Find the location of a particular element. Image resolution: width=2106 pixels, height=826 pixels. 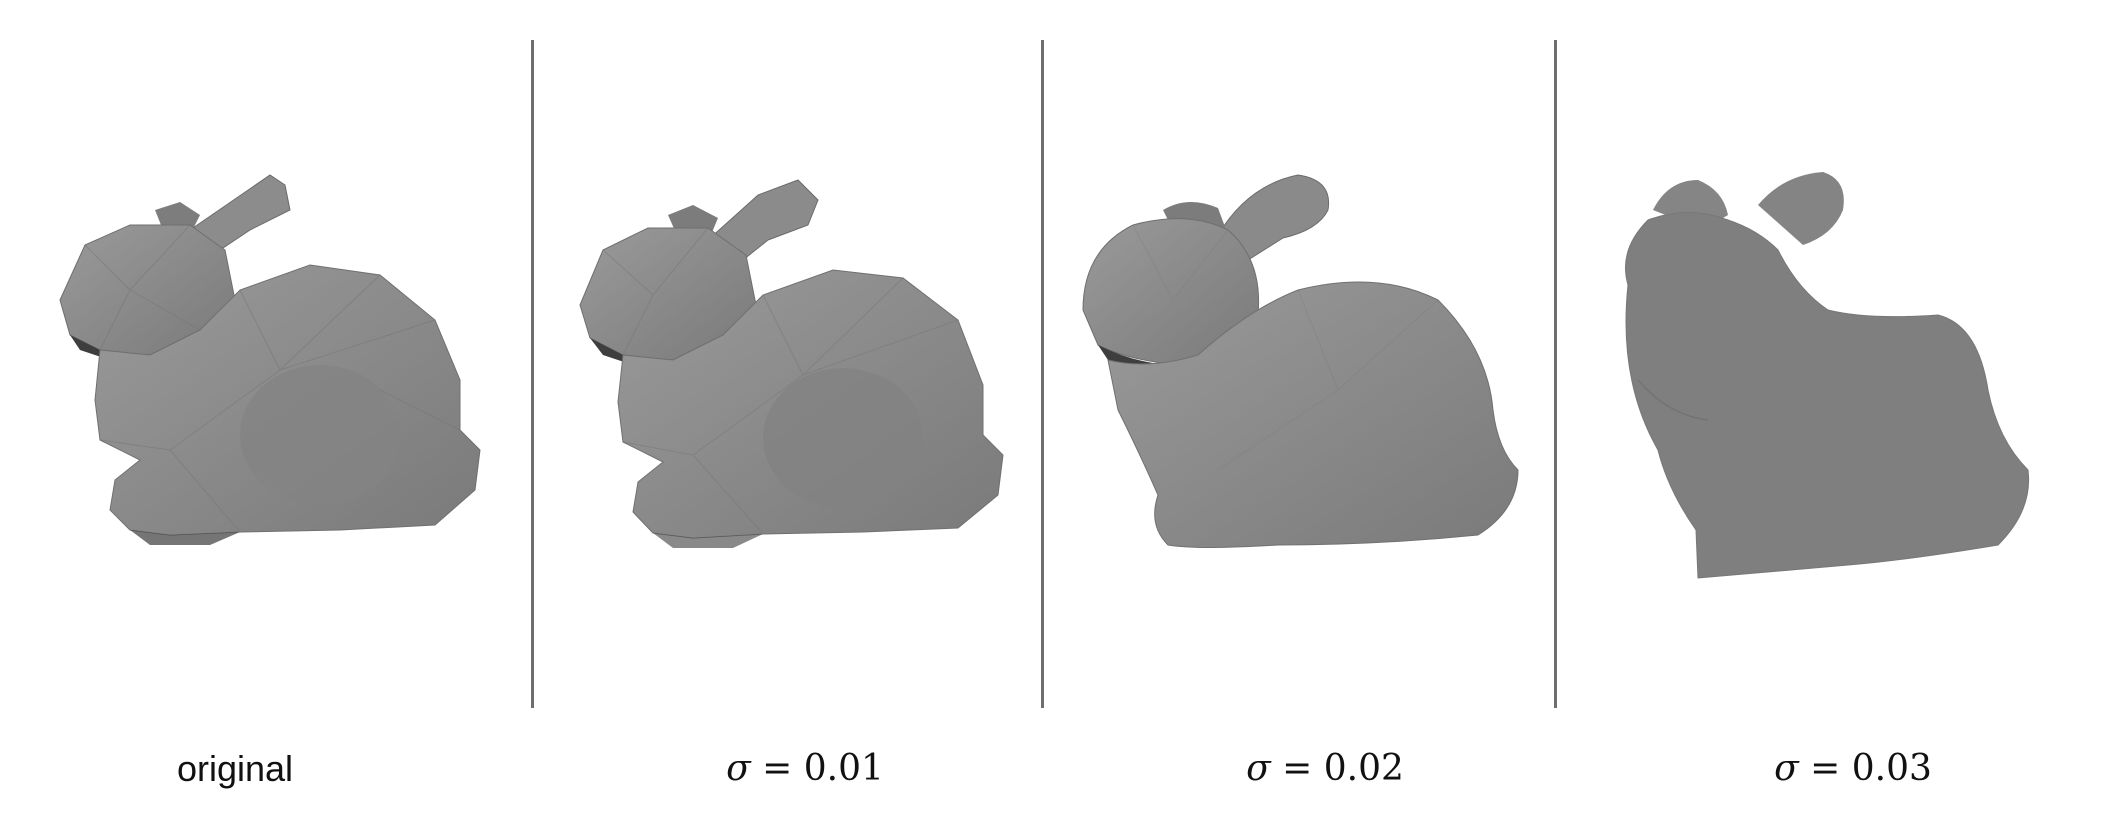

panel-sigma-003-bunny is located at coordinates (1848, 380).